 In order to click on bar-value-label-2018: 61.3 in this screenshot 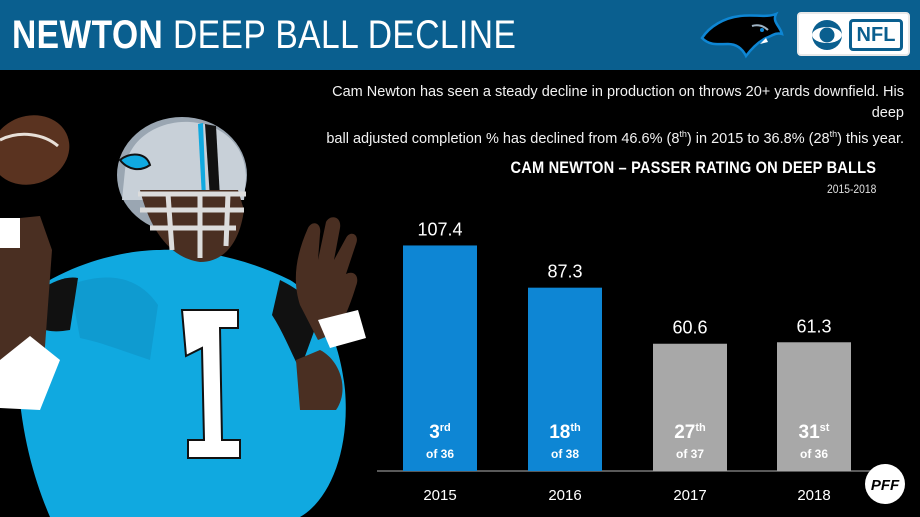, I will do `click(813, 326)`.